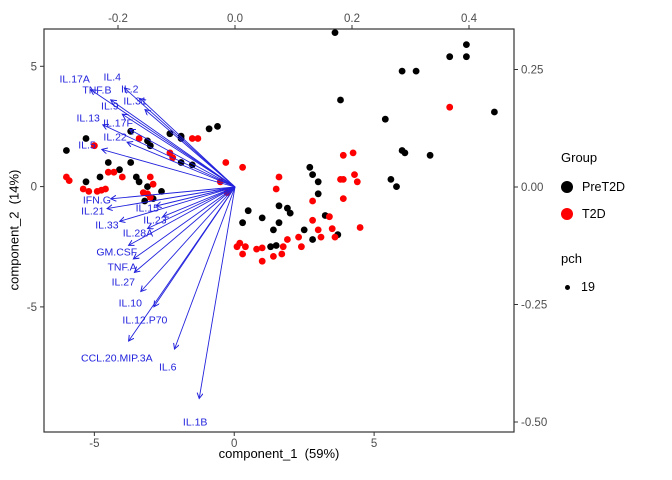  Describe the element at coordinates (115, 138) in the screenshot. I see `loading-label: IL.22` at that location.